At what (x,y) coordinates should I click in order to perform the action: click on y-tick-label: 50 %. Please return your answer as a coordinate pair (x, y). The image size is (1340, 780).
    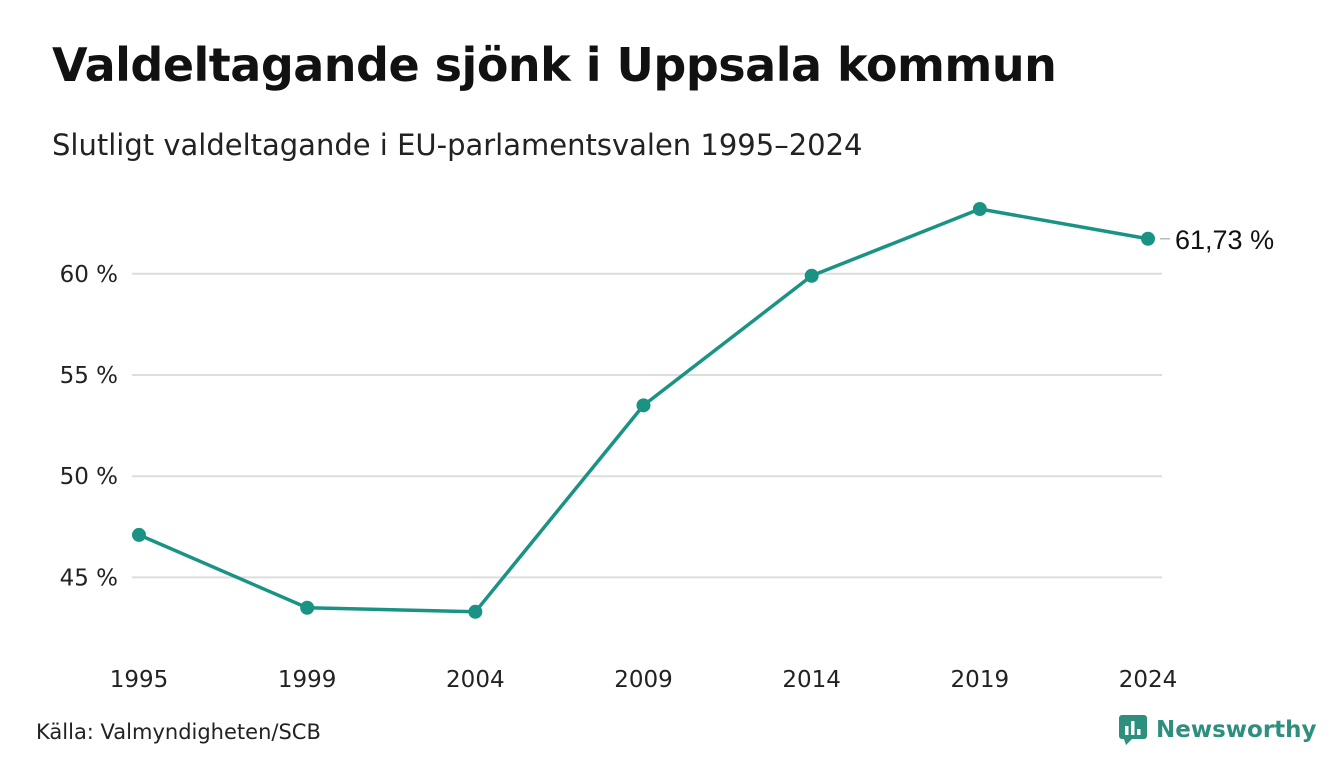
    Looking at the image, I should click on (89, 477).